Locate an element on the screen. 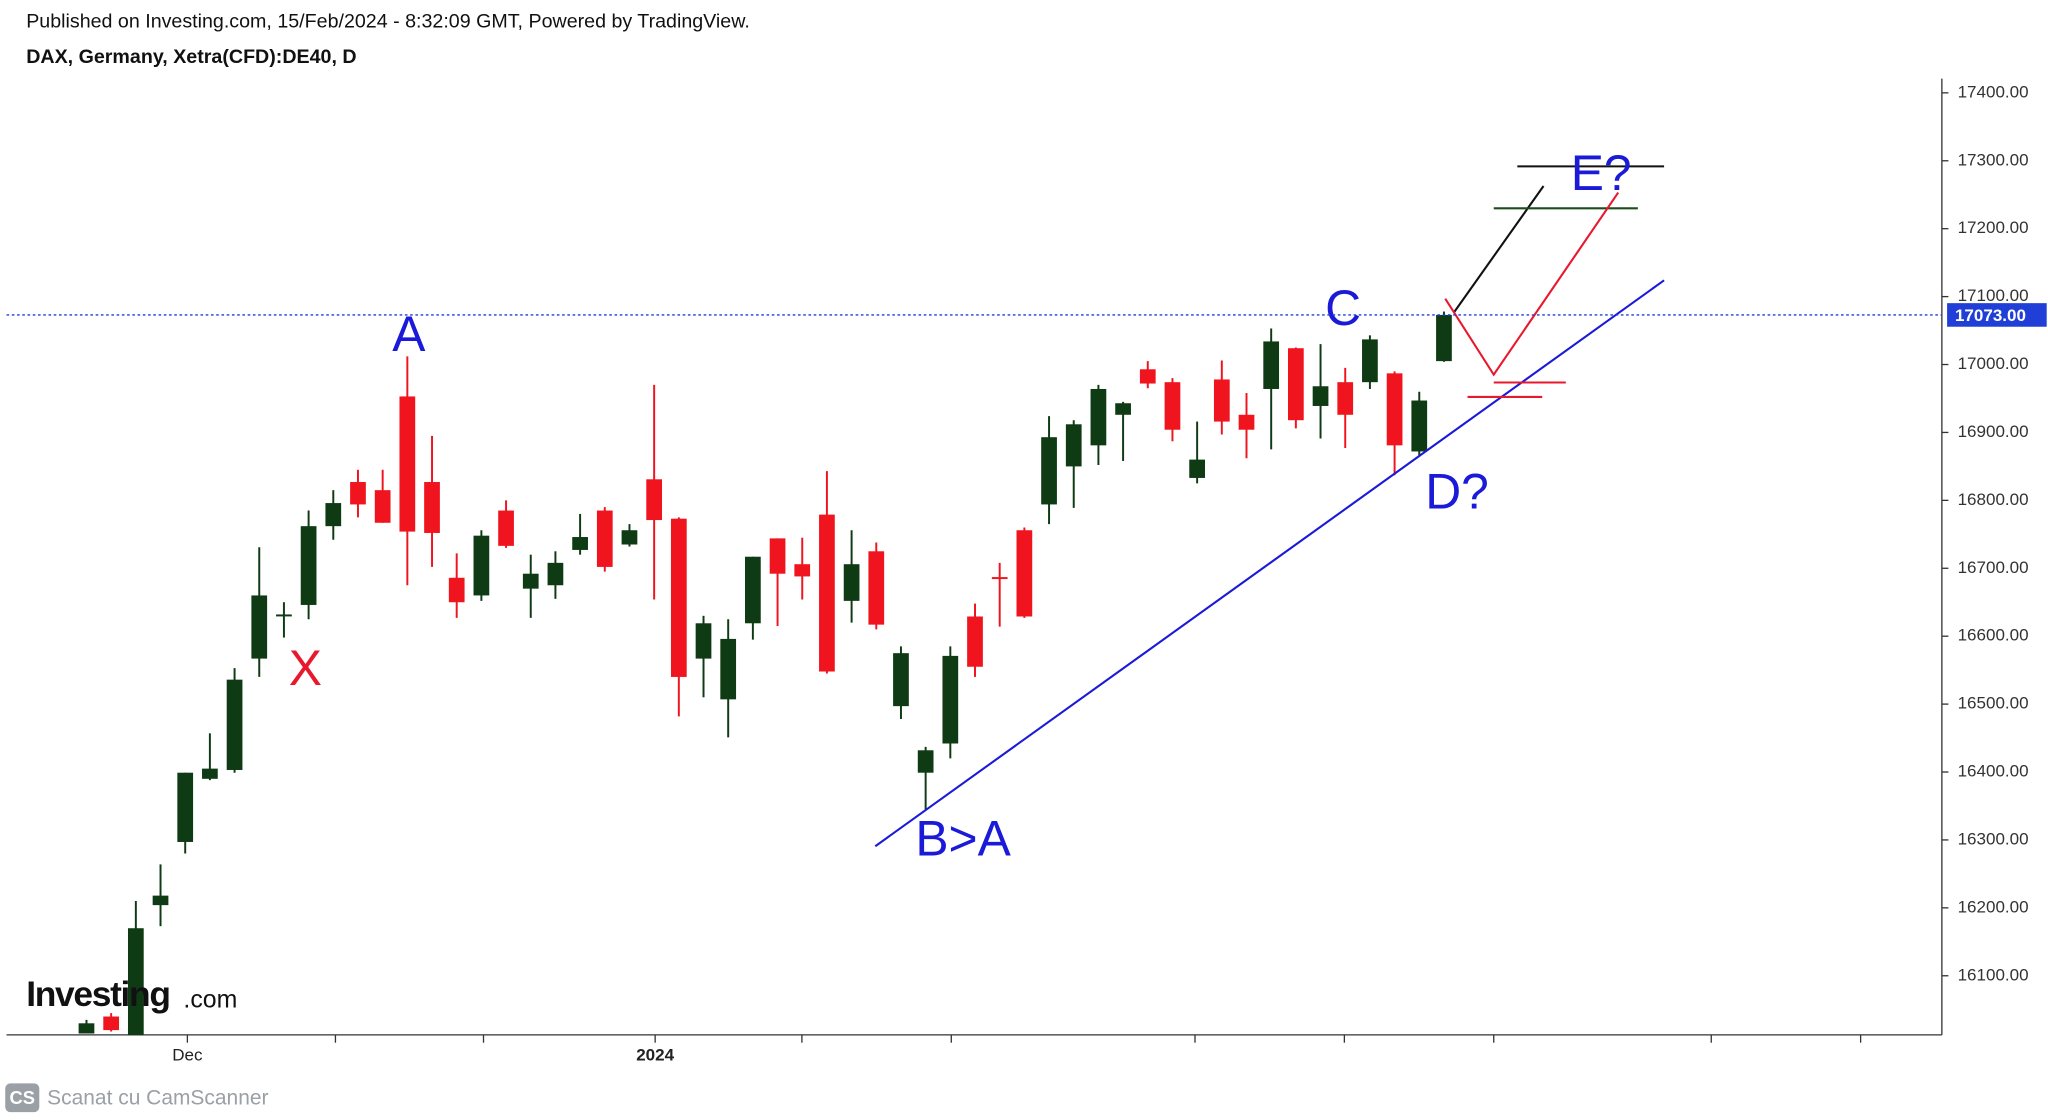  footer-badge: CS is located at coordinates (22, 1097).